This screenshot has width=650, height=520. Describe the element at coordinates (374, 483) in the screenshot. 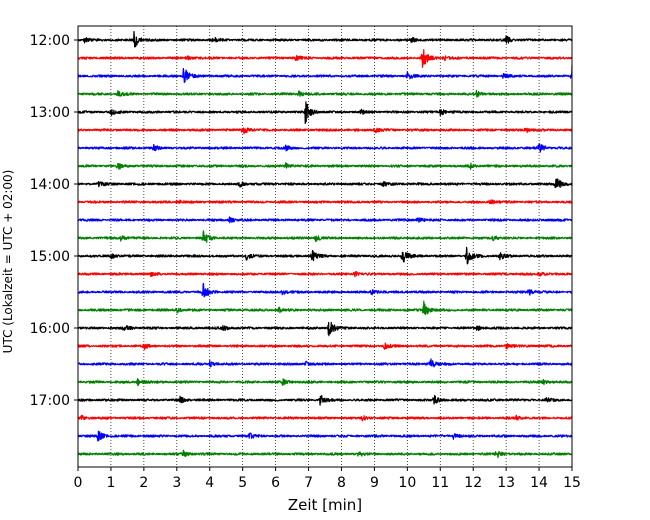

I see `x-tick-label: 9` at that location.